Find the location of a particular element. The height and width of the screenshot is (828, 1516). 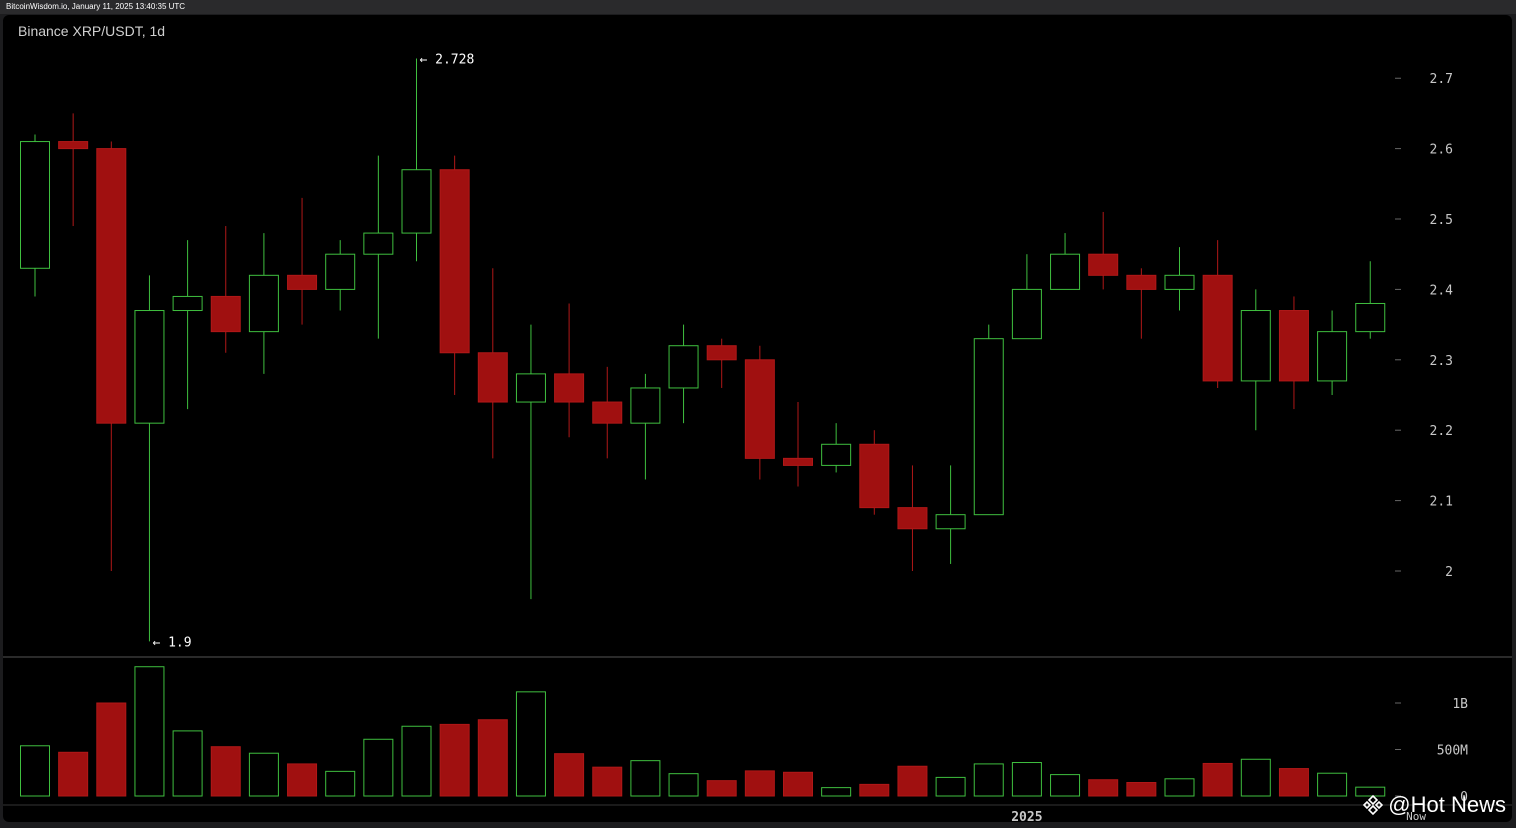

price-annotation: ← 2.728 is located at coordinates (447, 59).